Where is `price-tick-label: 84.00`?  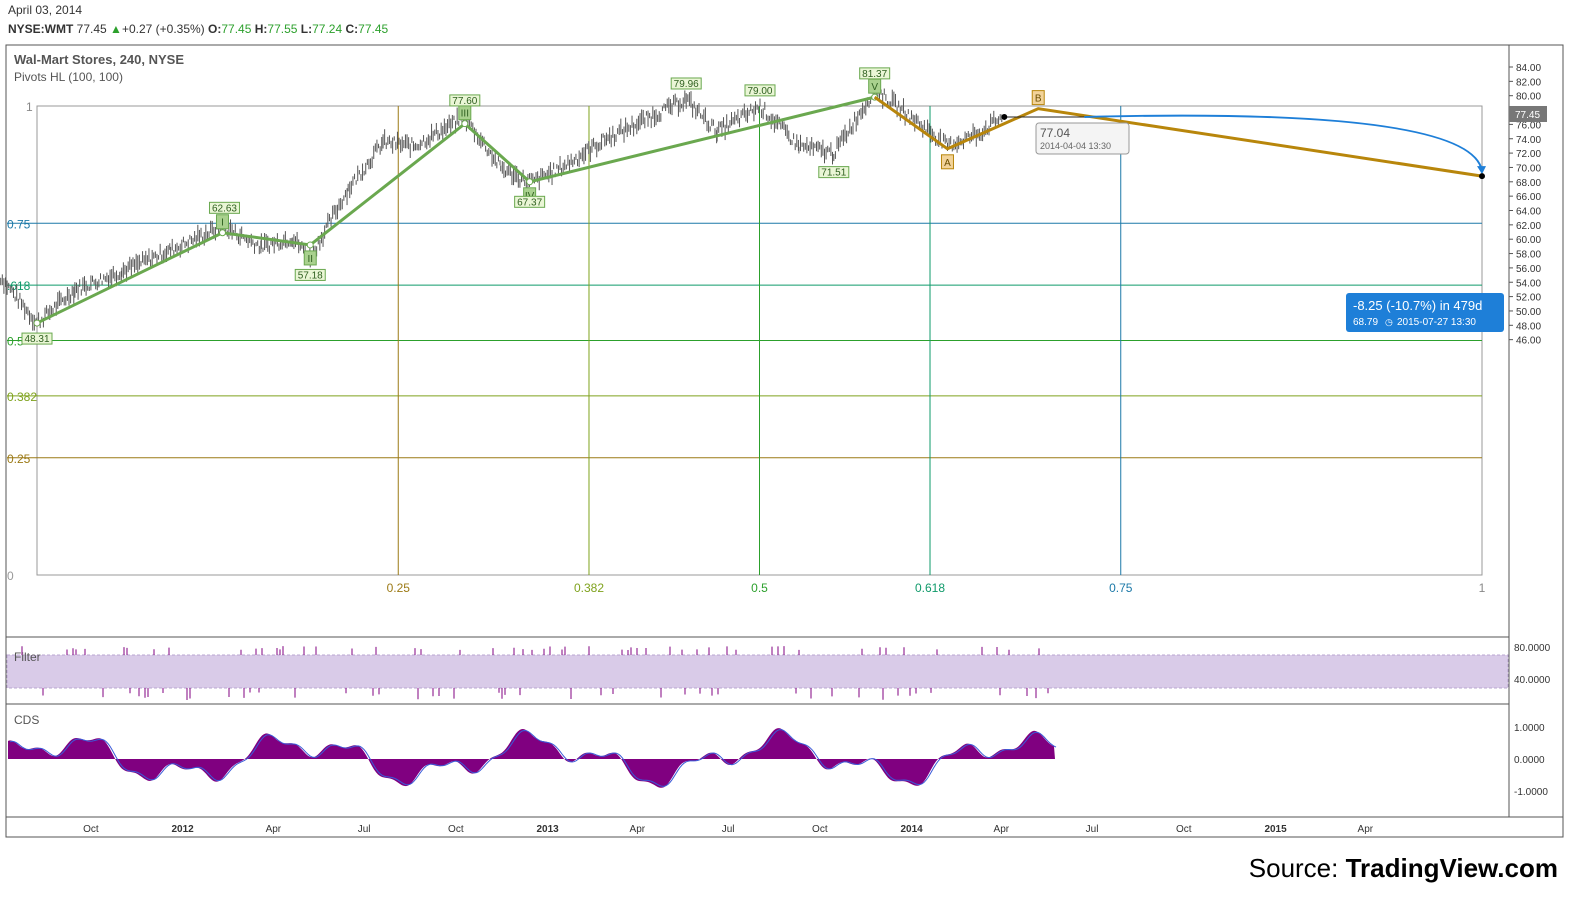 price-tick-label: 84.00 is located at coordinates (1528, 68).